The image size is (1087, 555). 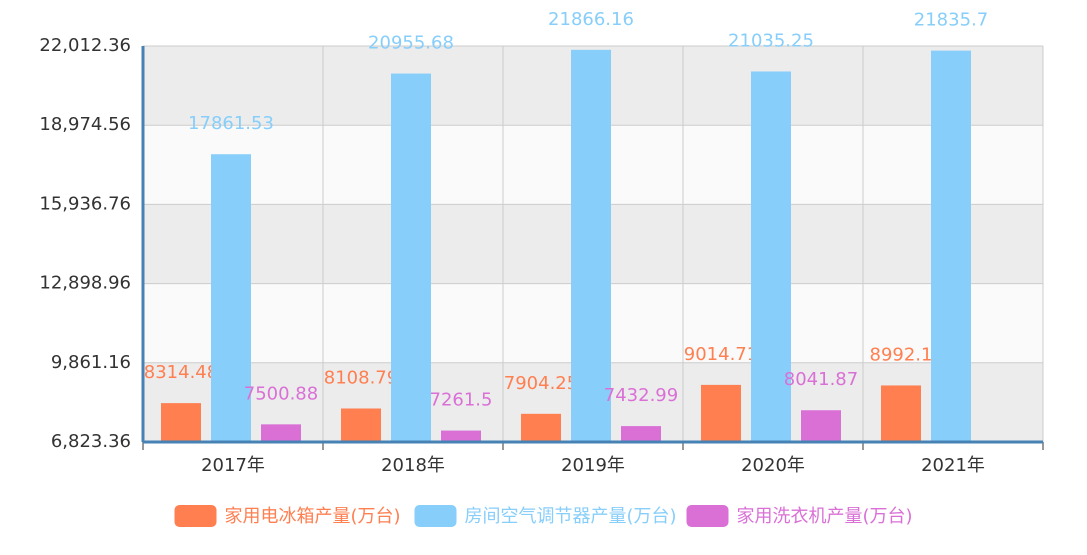 What do you see at coordinates (361, 377) in the screenshot?
I see `data-label: 8108.79` at bounding box center [361, 377].